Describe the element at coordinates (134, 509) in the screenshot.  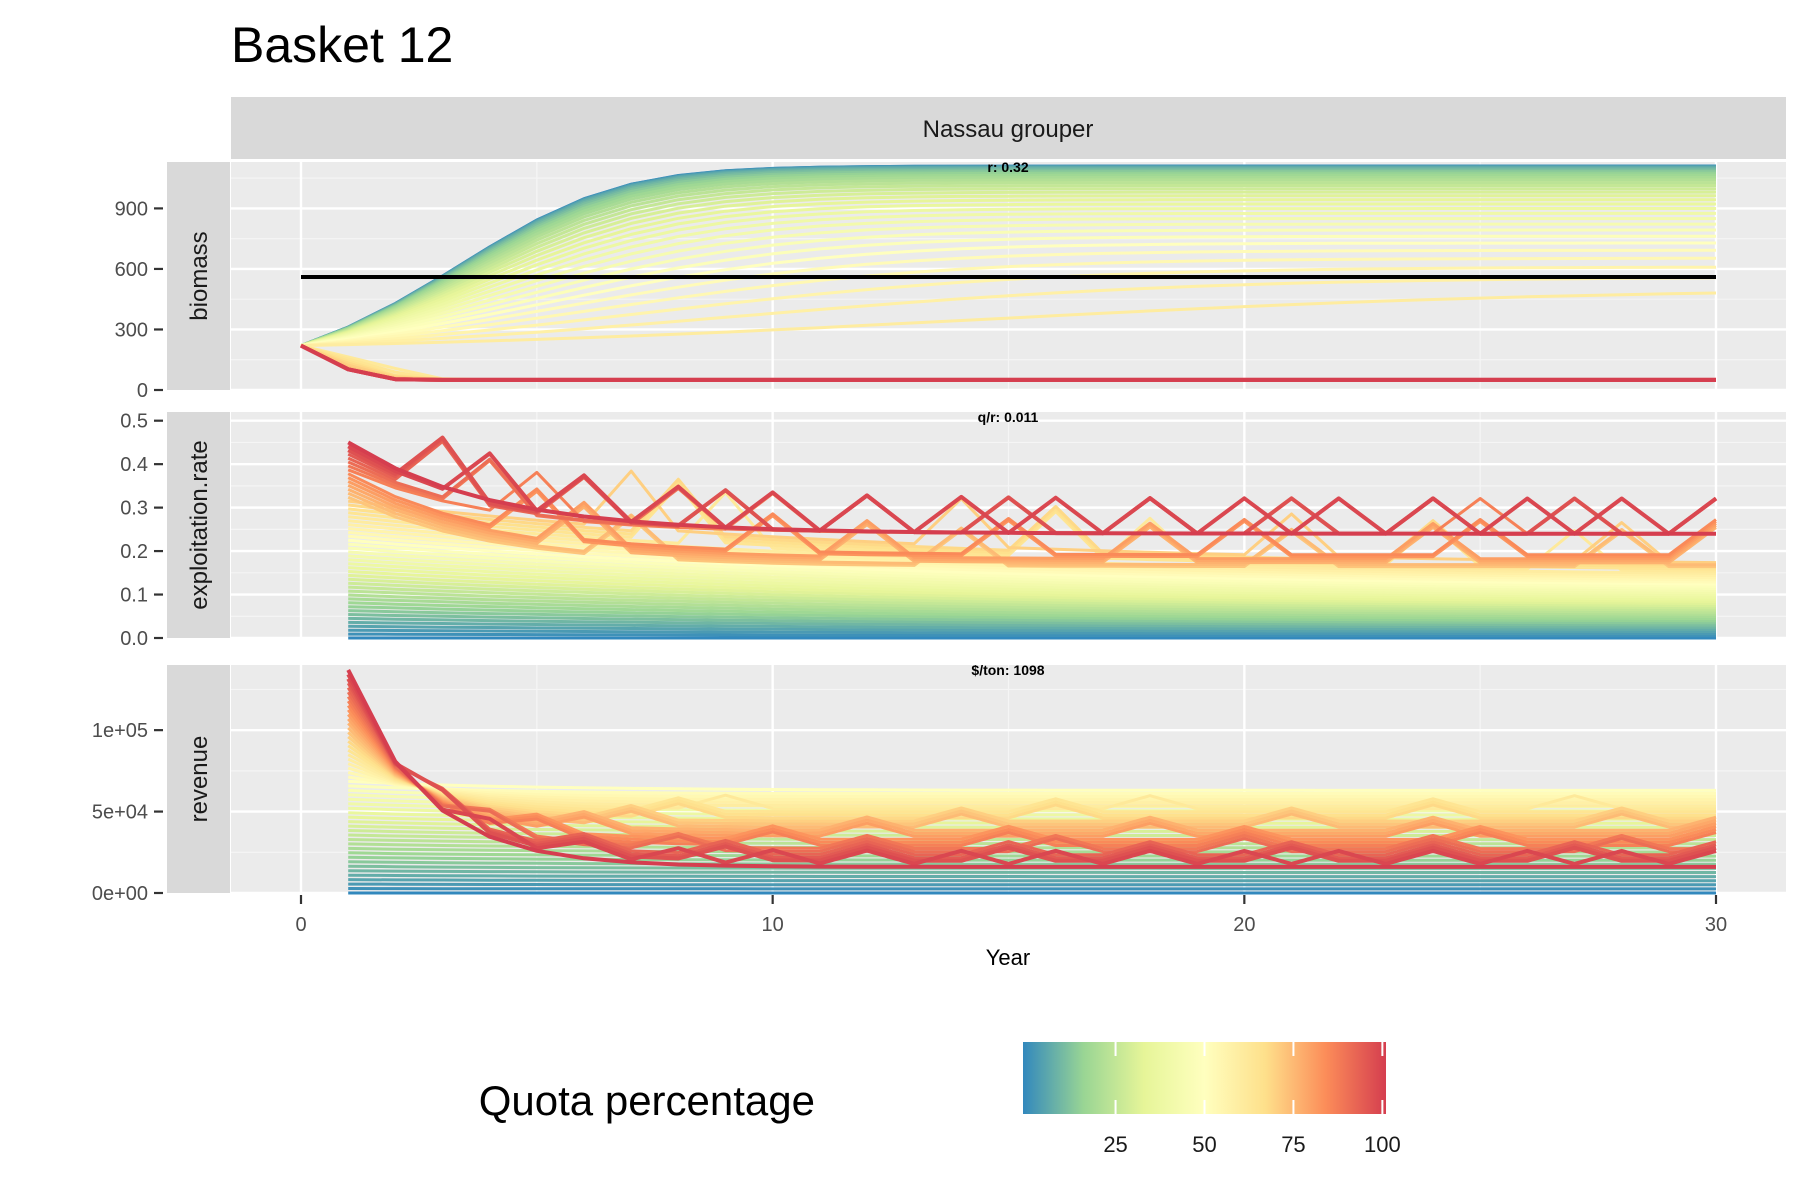
I see `y-tick-label: 0.3` at that location.